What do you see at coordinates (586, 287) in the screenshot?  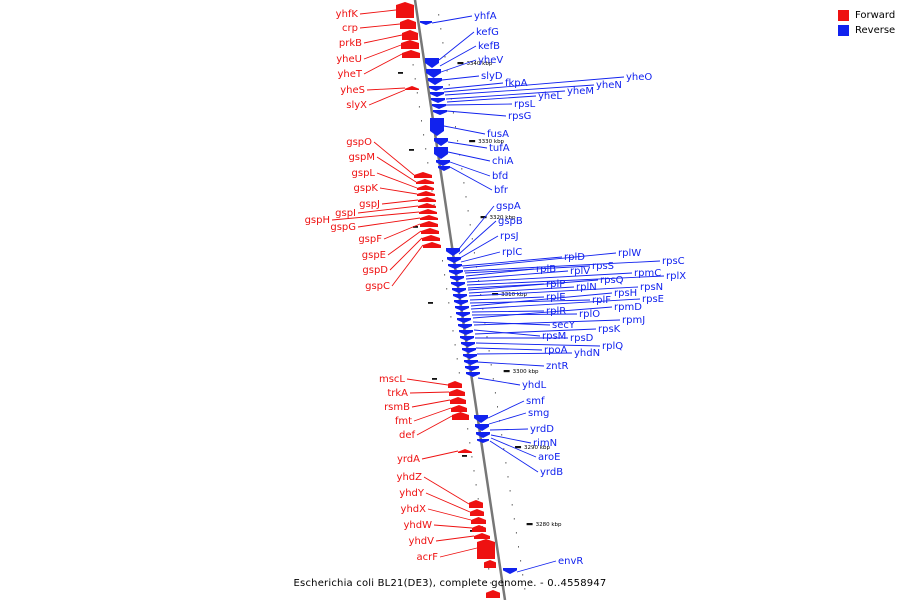 I see `reverse-gene-label: rplN` at bounding box center [586, 287].